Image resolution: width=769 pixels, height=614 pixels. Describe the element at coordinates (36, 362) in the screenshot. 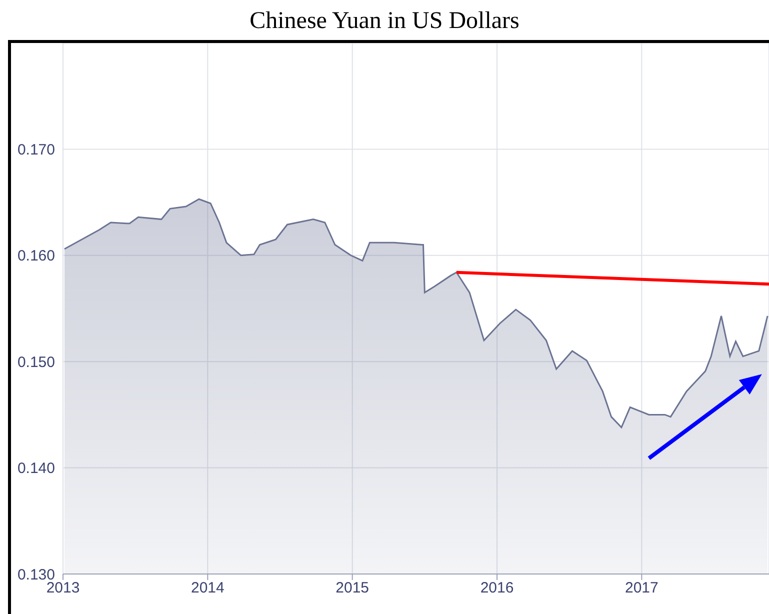

I see `y-tick-label: 0.150` at that location.